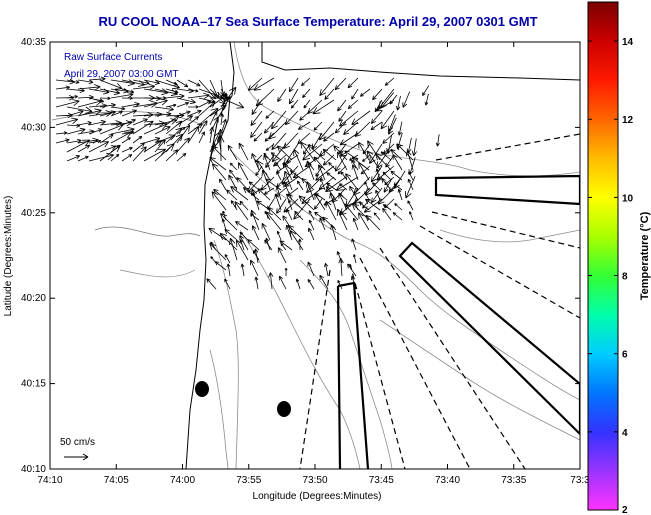  What do you see at coordinates (377, 366) in the screenshot?
I see `wedge-line` at bounding box center [377, 366].